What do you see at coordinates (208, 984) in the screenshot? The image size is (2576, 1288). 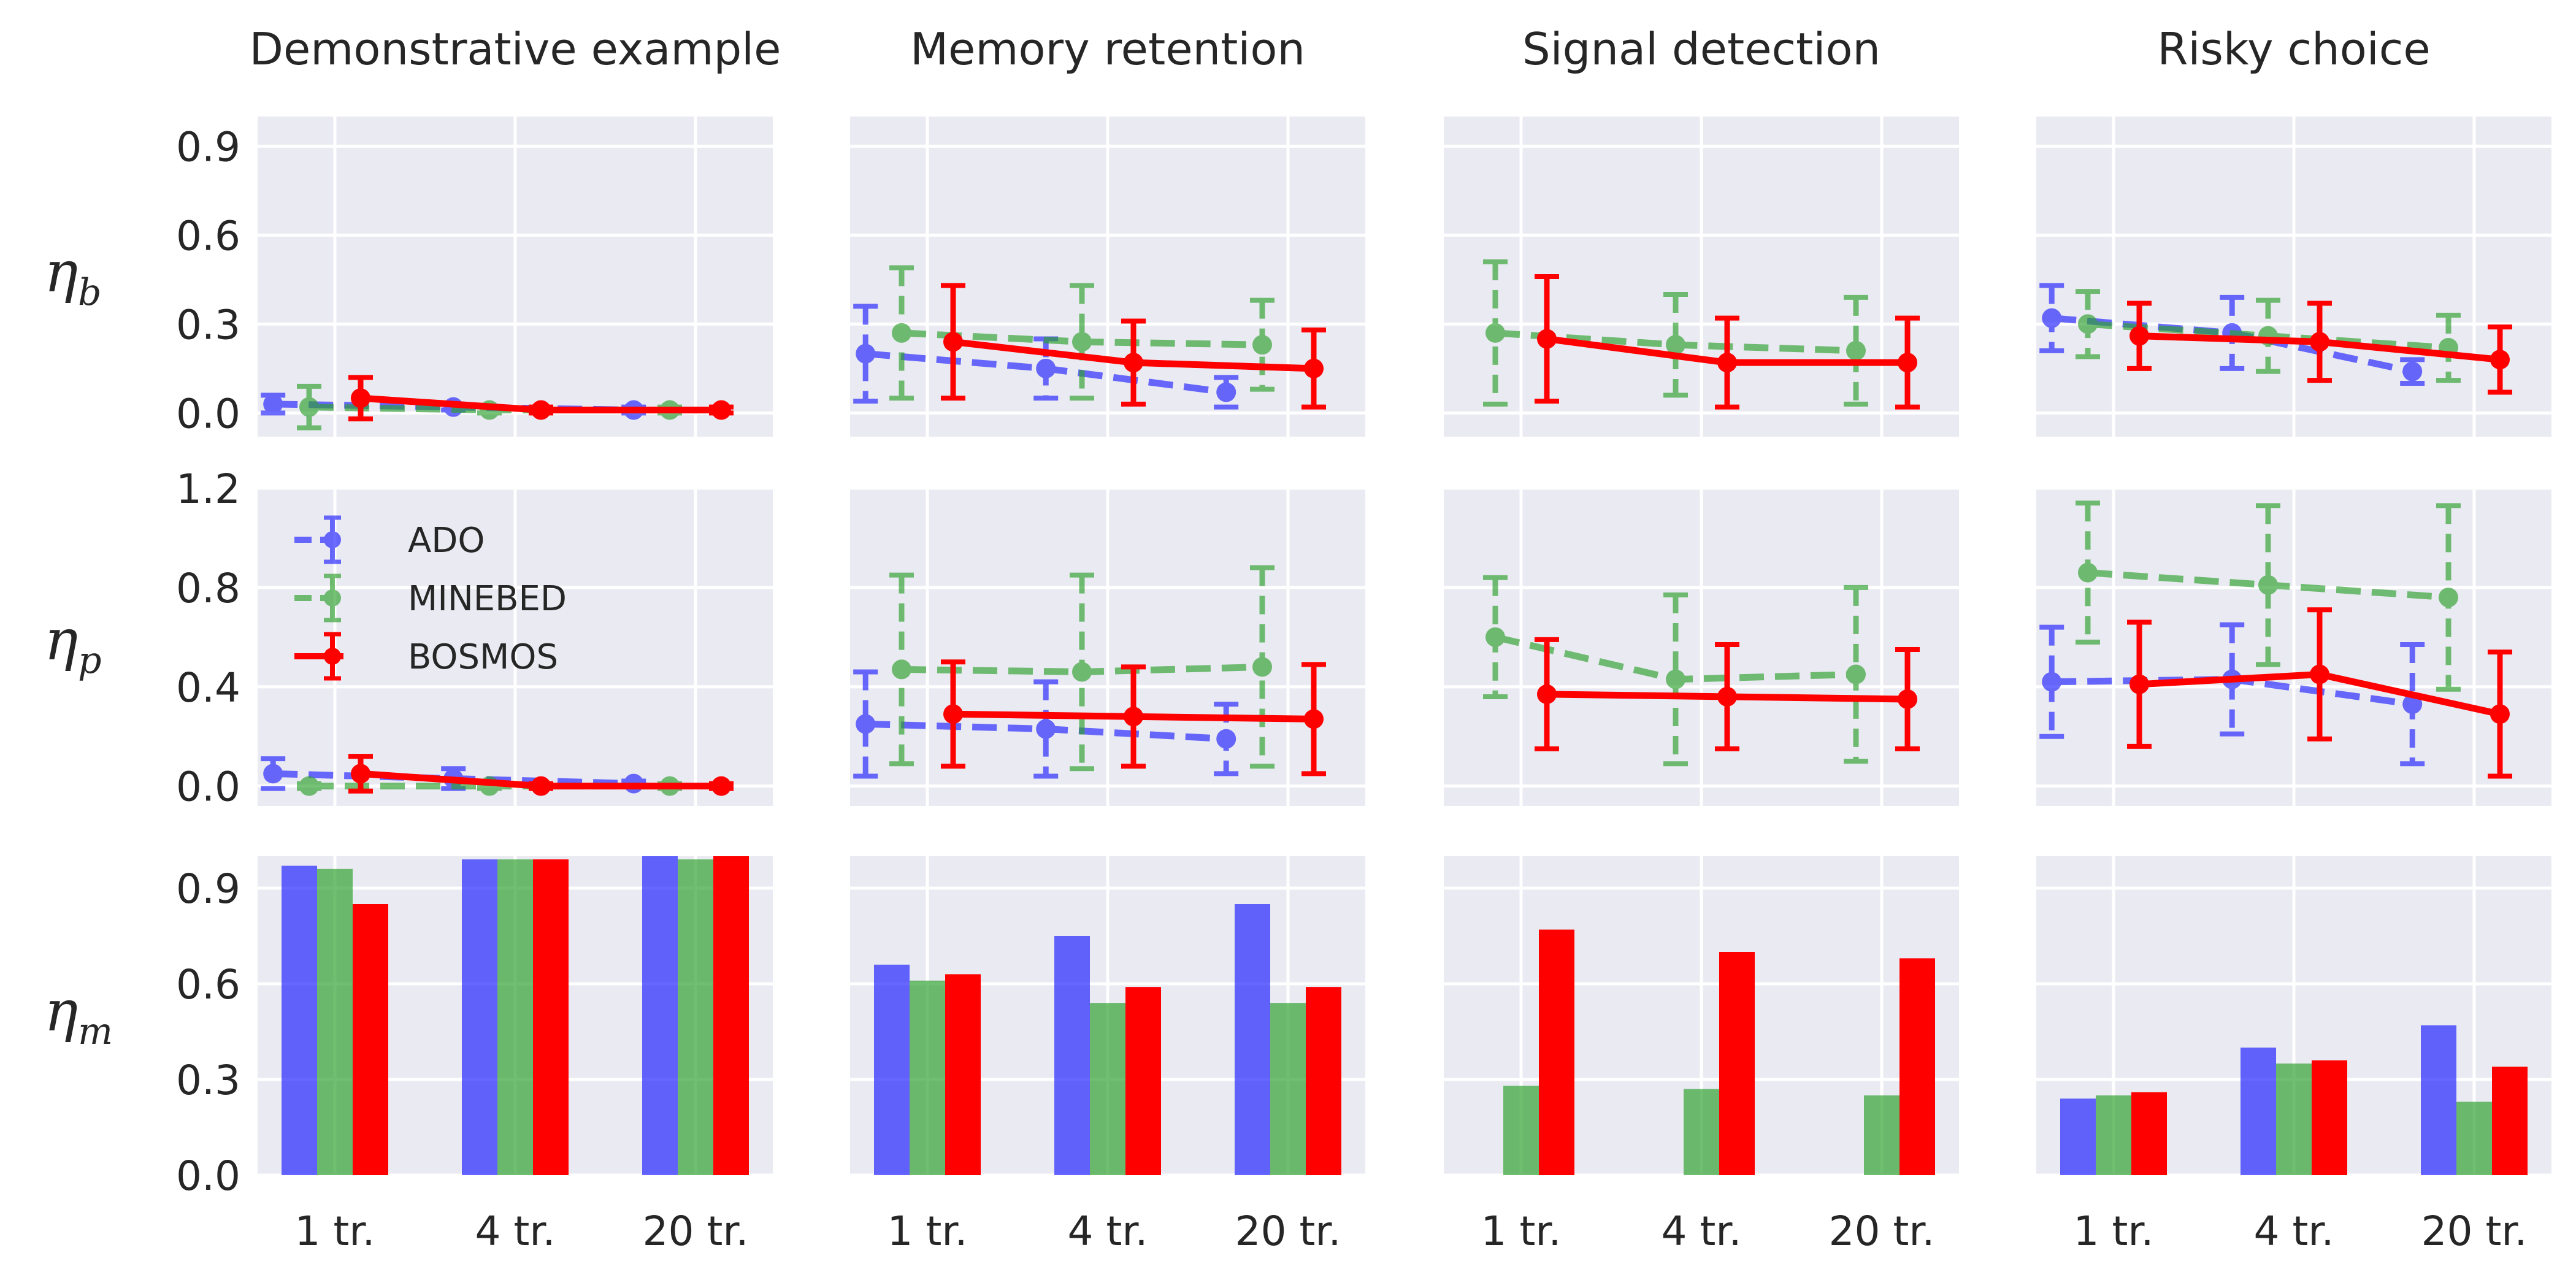 I see `y-tick-label: 0.6` at bounding box center [208, 984].